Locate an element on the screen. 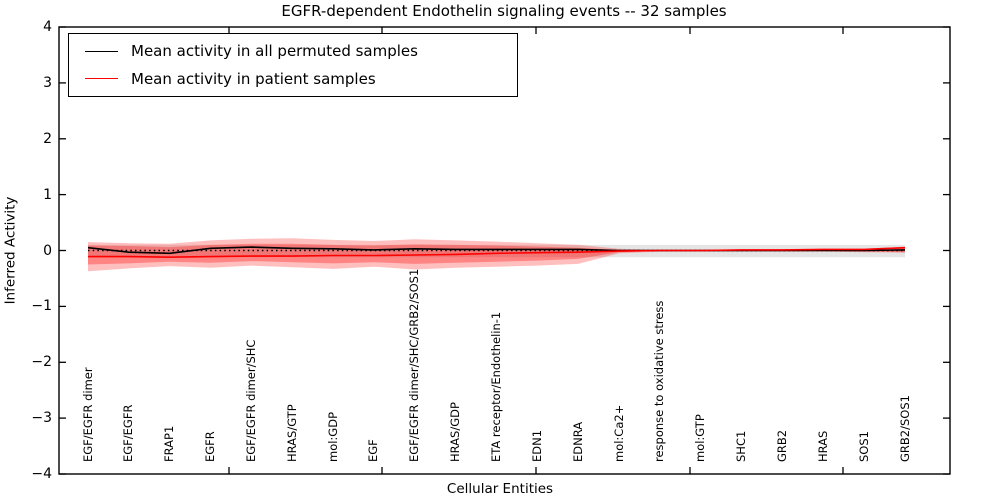  legend-entry-permuted: Mean activity in all permuted samples is located at coordinates (293, 51).